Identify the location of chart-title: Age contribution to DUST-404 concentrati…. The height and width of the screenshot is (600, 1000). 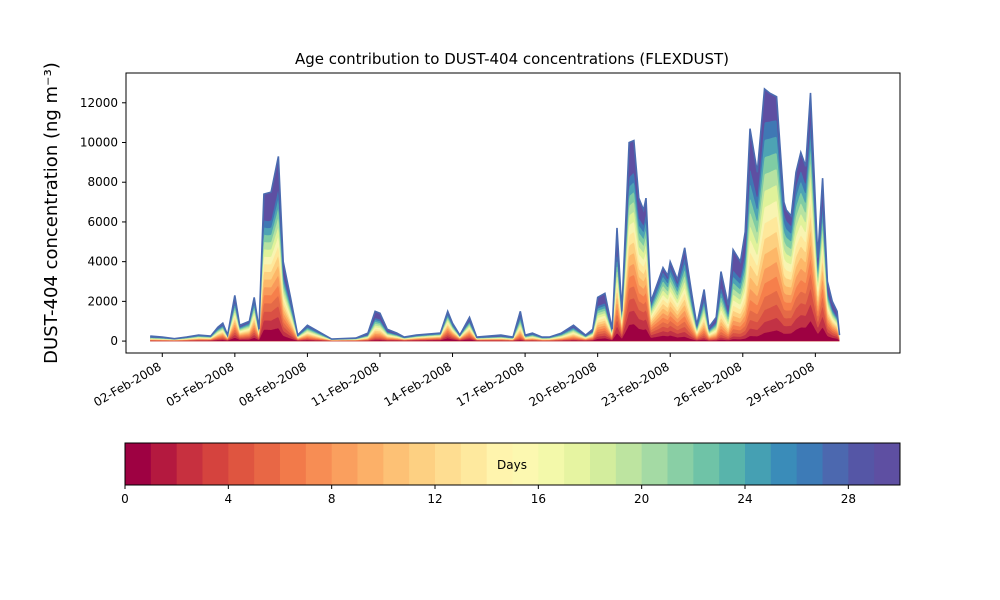
(512, 59).